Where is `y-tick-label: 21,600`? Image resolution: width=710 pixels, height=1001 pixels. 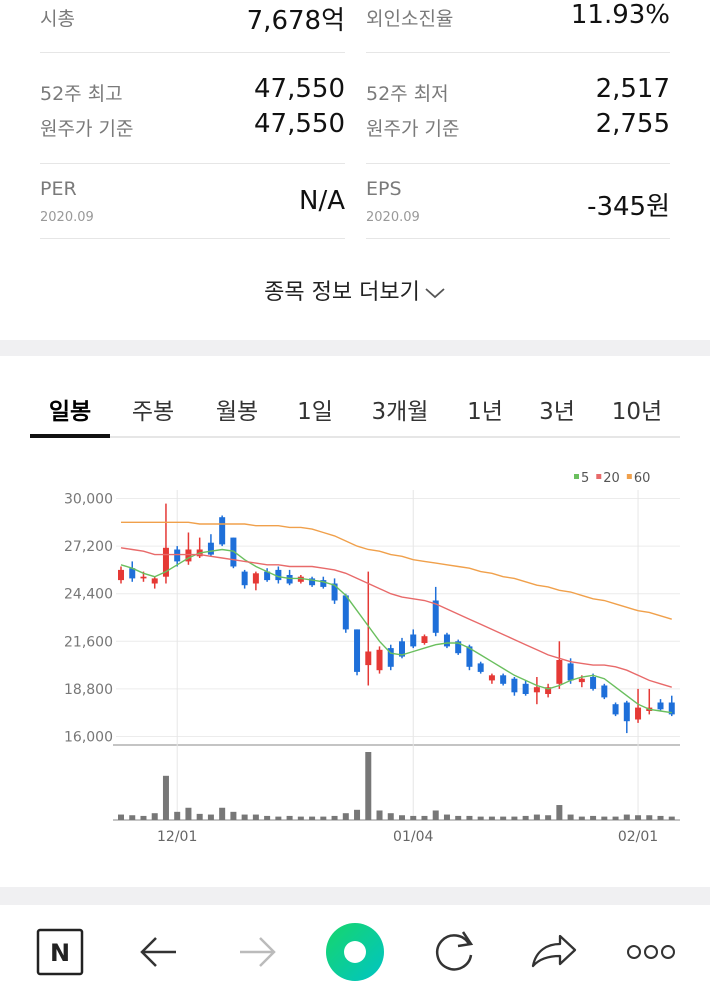
y-tick-label: 21,600 is located at coordinates (88, 642).